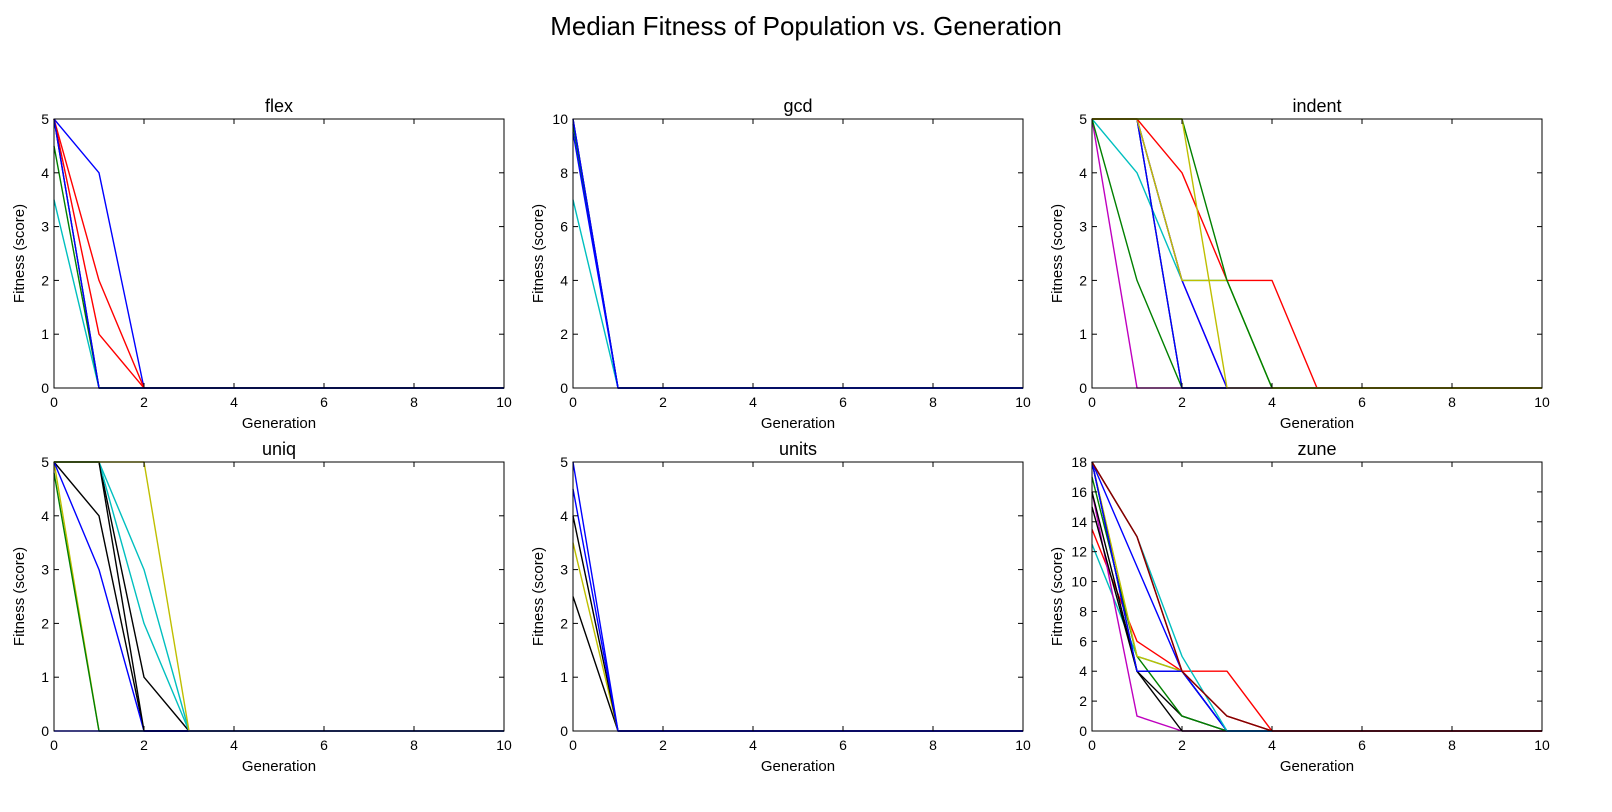 The image size is (1612, 812). Describe the element at coordinates (1079, 522) in the screenshot. I see `y-tick-label: 14` at that location.